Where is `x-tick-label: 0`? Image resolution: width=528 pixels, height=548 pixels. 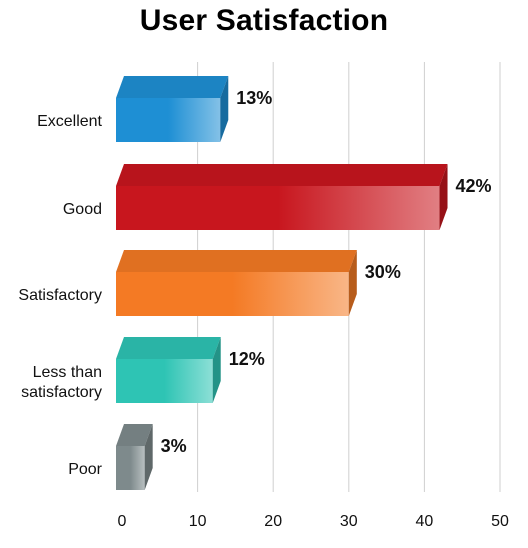
x-tick-label: 0 is located at coordinates (122, 521).